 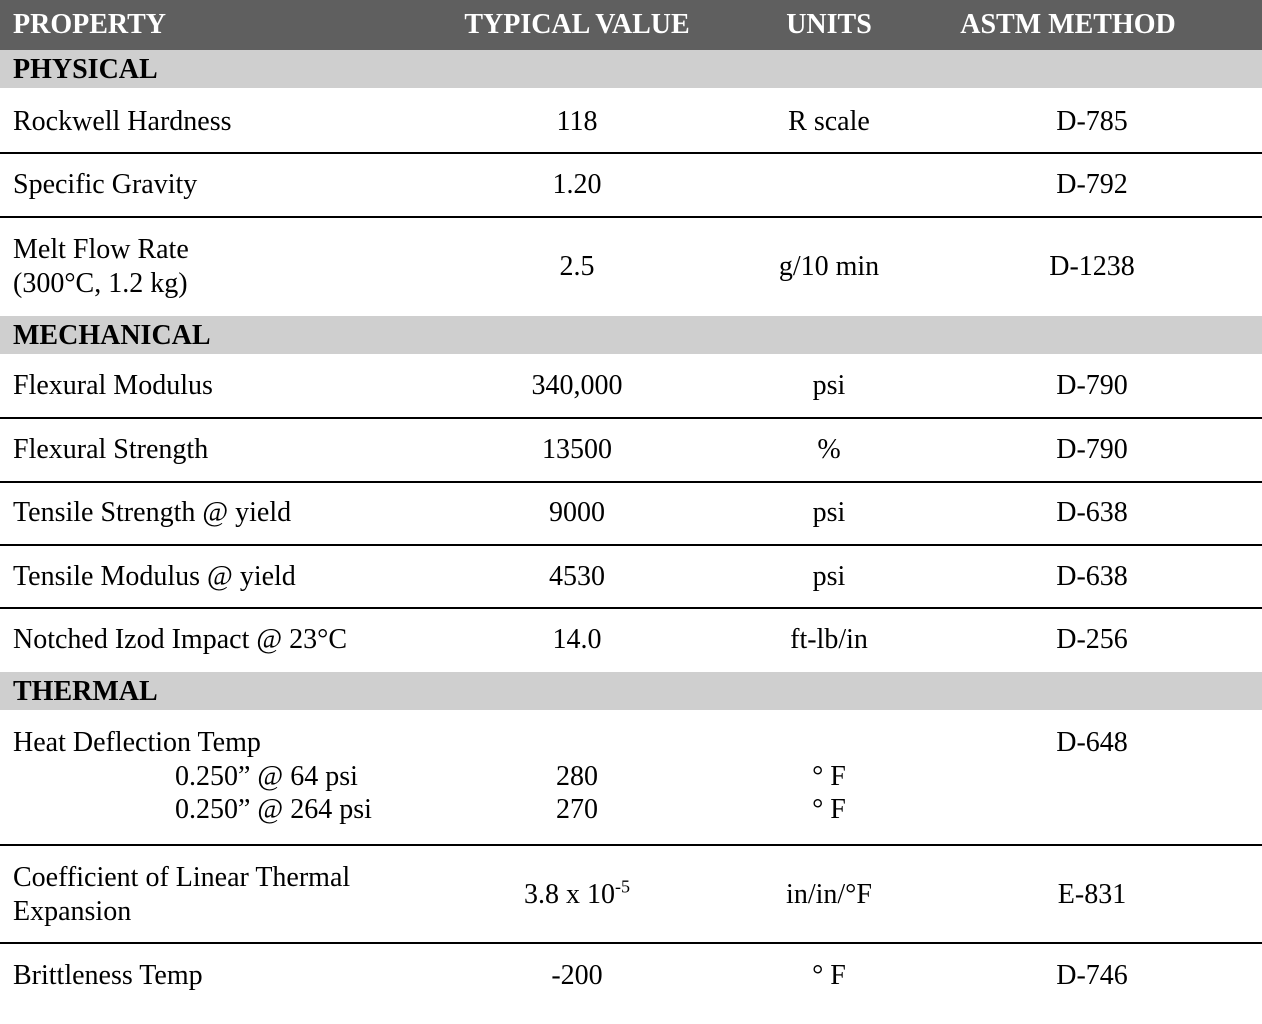 I want to click on cell-property: Brittleness Temp, so click(x=108, y=975).